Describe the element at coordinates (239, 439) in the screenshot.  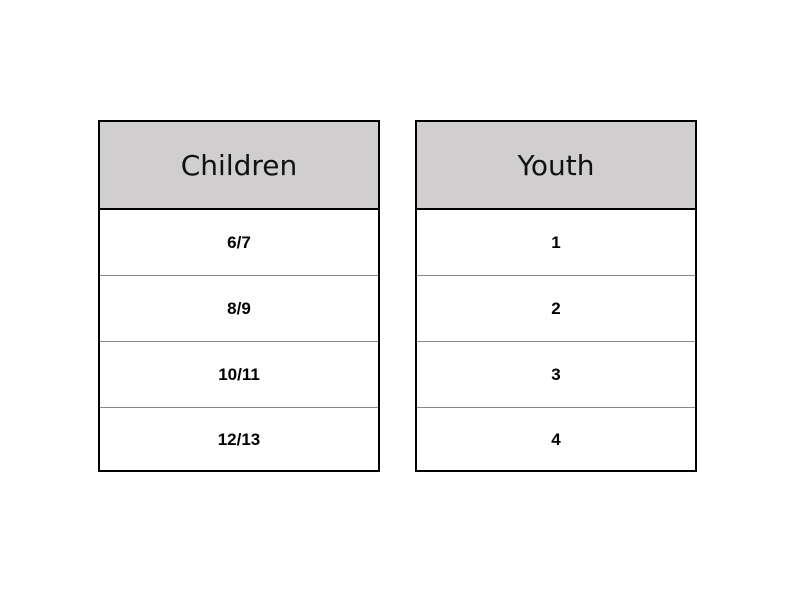
I see `table-row: 12/13` at that location.